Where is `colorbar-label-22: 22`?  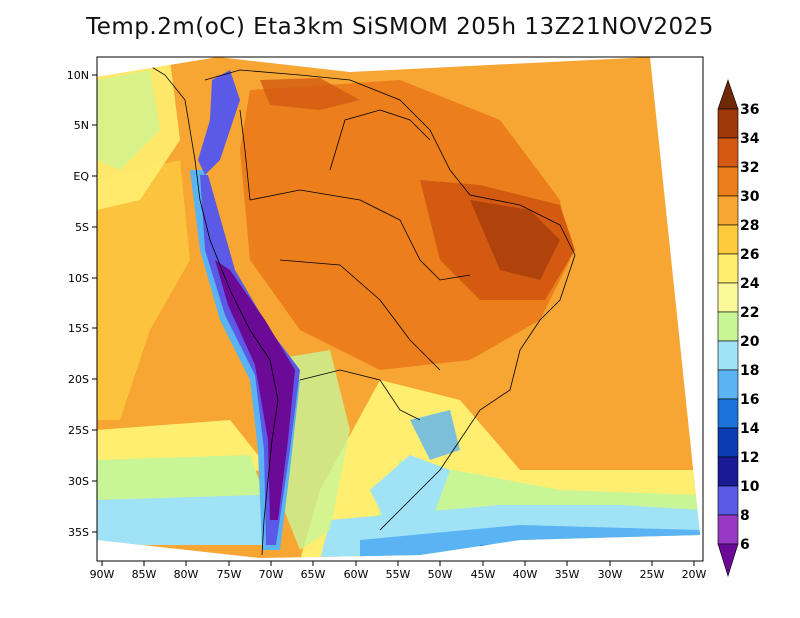 colorbar-label-22: 22 is located at coordinates (749, 313).